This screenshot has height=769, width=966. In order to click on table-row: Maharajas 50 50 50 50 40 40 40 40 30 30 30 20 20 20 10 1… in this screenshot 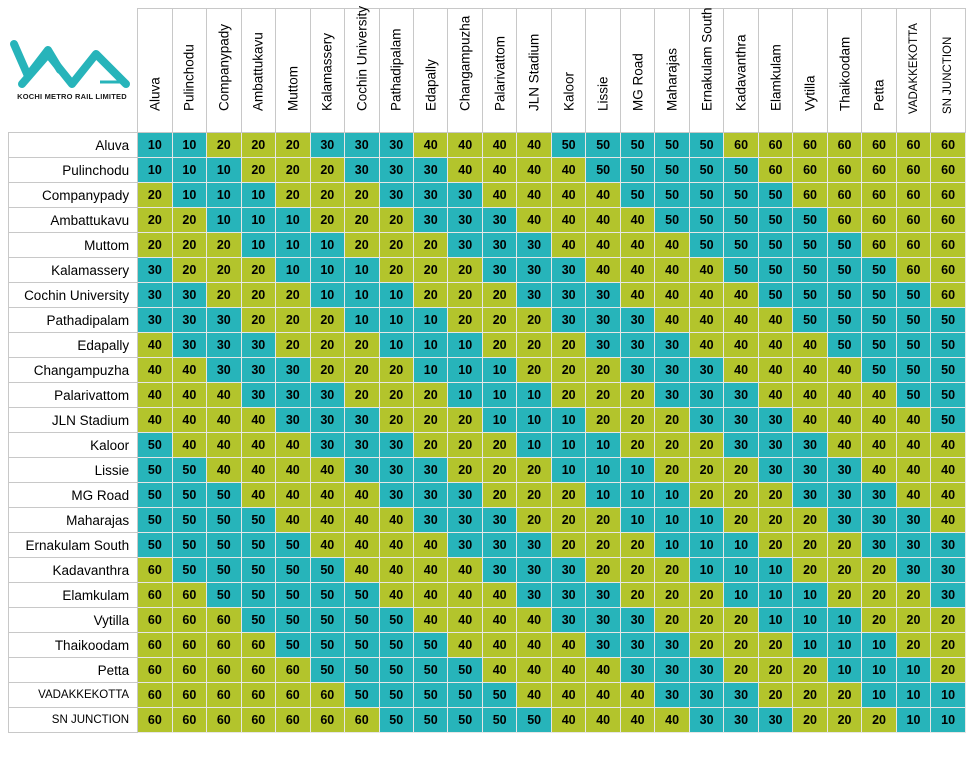, I will do `click(486, 520)`.